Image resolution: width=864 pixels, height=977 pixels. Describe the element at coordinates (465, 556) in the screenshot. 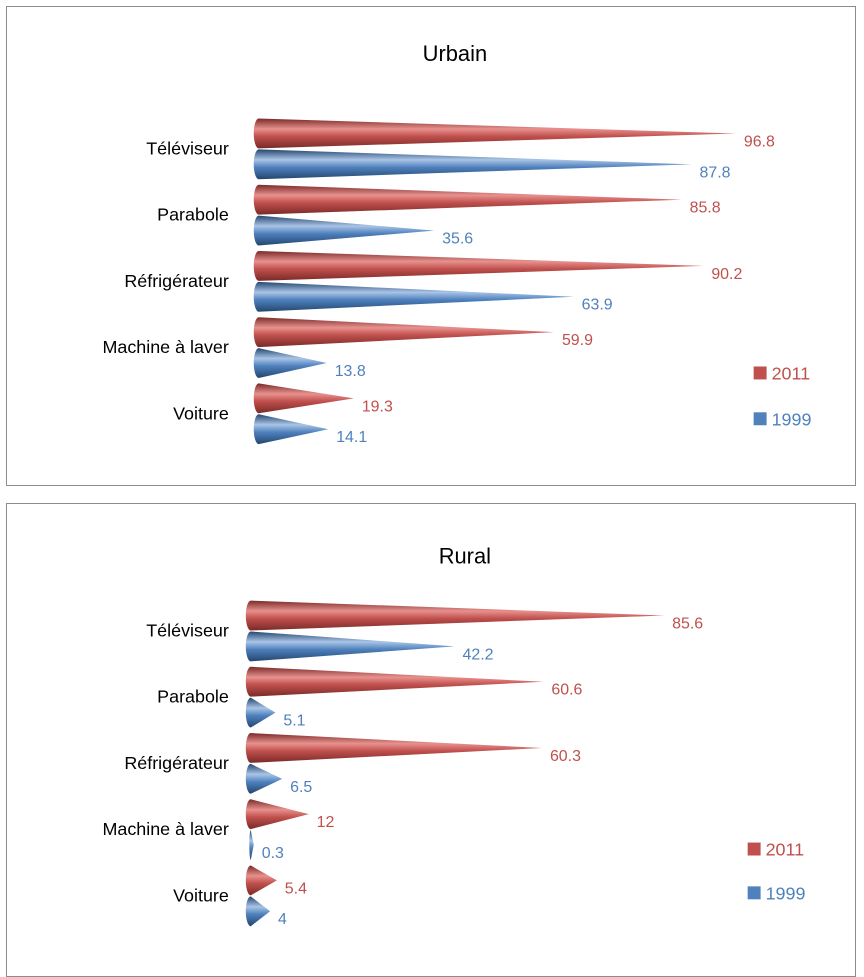

I see `chart-title: Rural` at that location.